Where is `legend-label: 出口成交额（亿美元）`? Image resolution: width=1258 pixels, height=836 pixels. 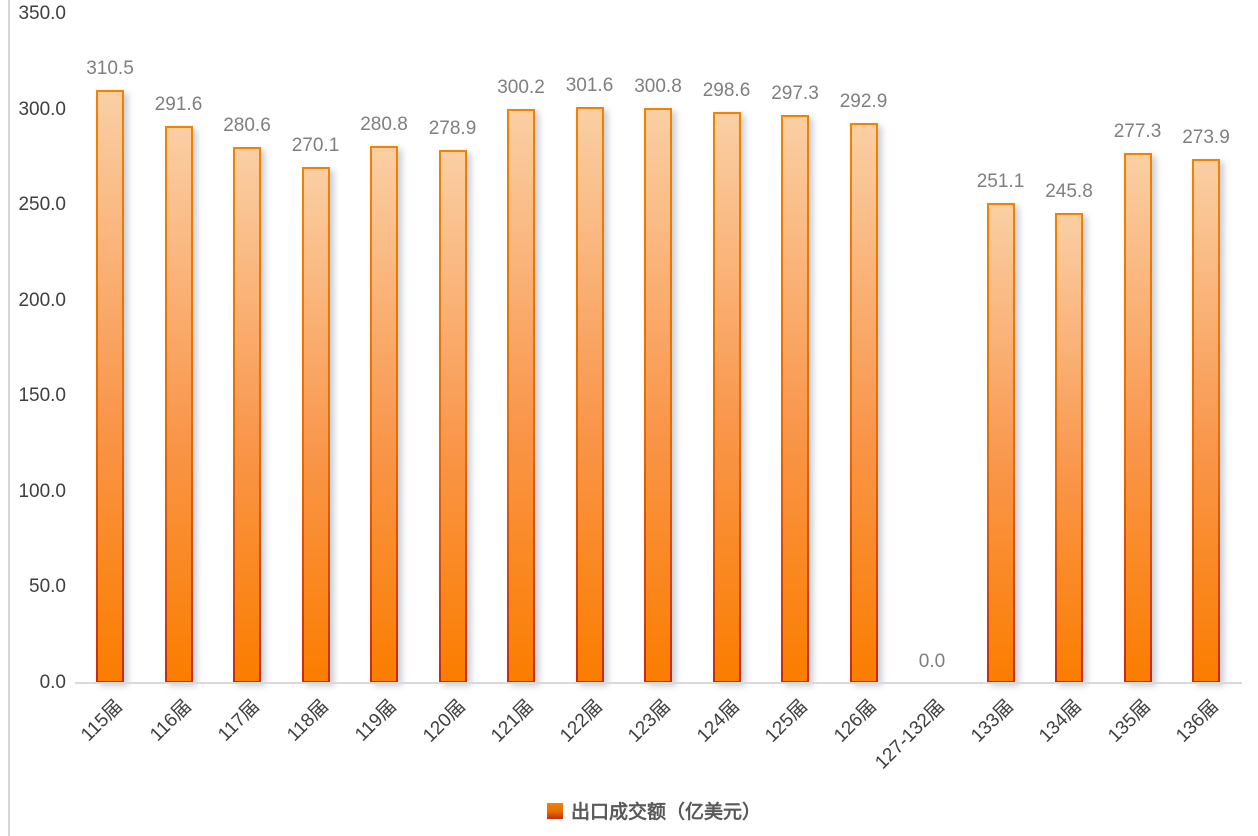
legend-label: 出口成交额（亿美元） is located at coordinates (665, 812).